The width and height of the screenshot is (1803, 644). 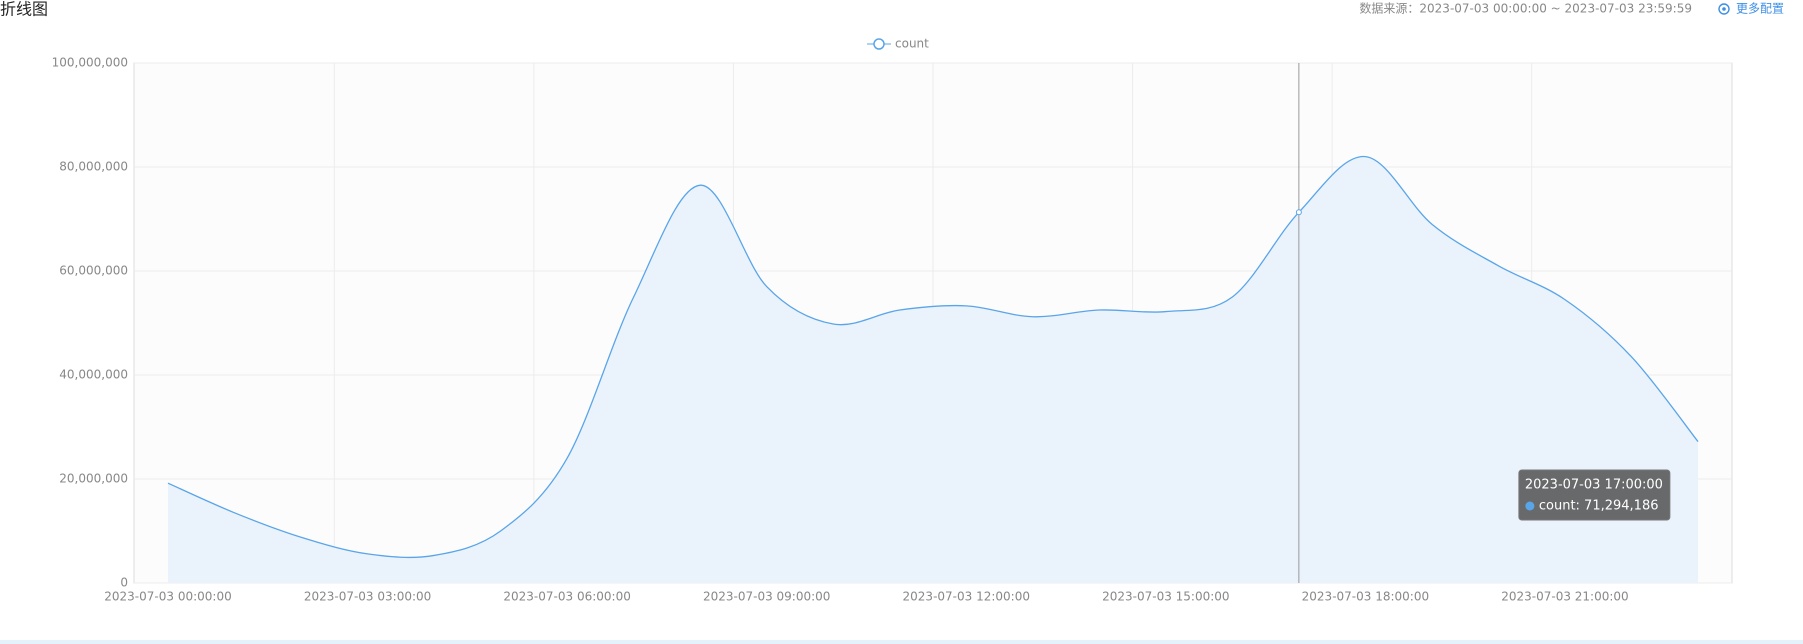 What do you see at coordinates (766, 597) in the screenshot?
I see `x-tick-label: 2023-07-03 09:00:00` at bounding box center [766, 597].